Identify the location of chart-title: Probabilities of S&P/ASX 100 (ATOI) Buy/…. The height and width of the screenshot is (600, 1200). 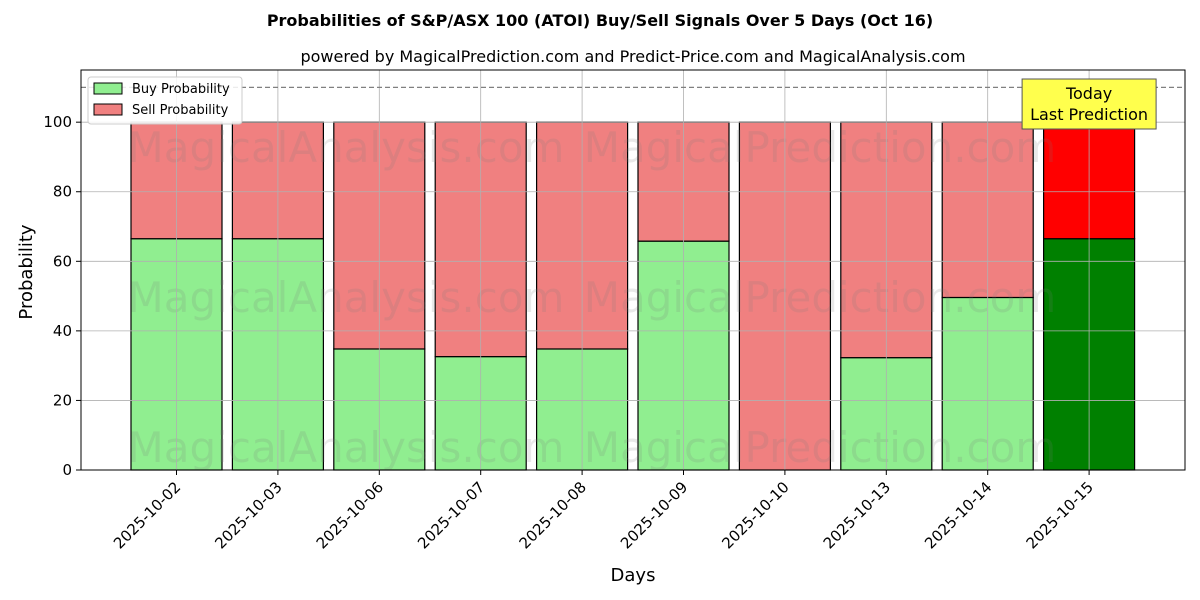
(600, 20).